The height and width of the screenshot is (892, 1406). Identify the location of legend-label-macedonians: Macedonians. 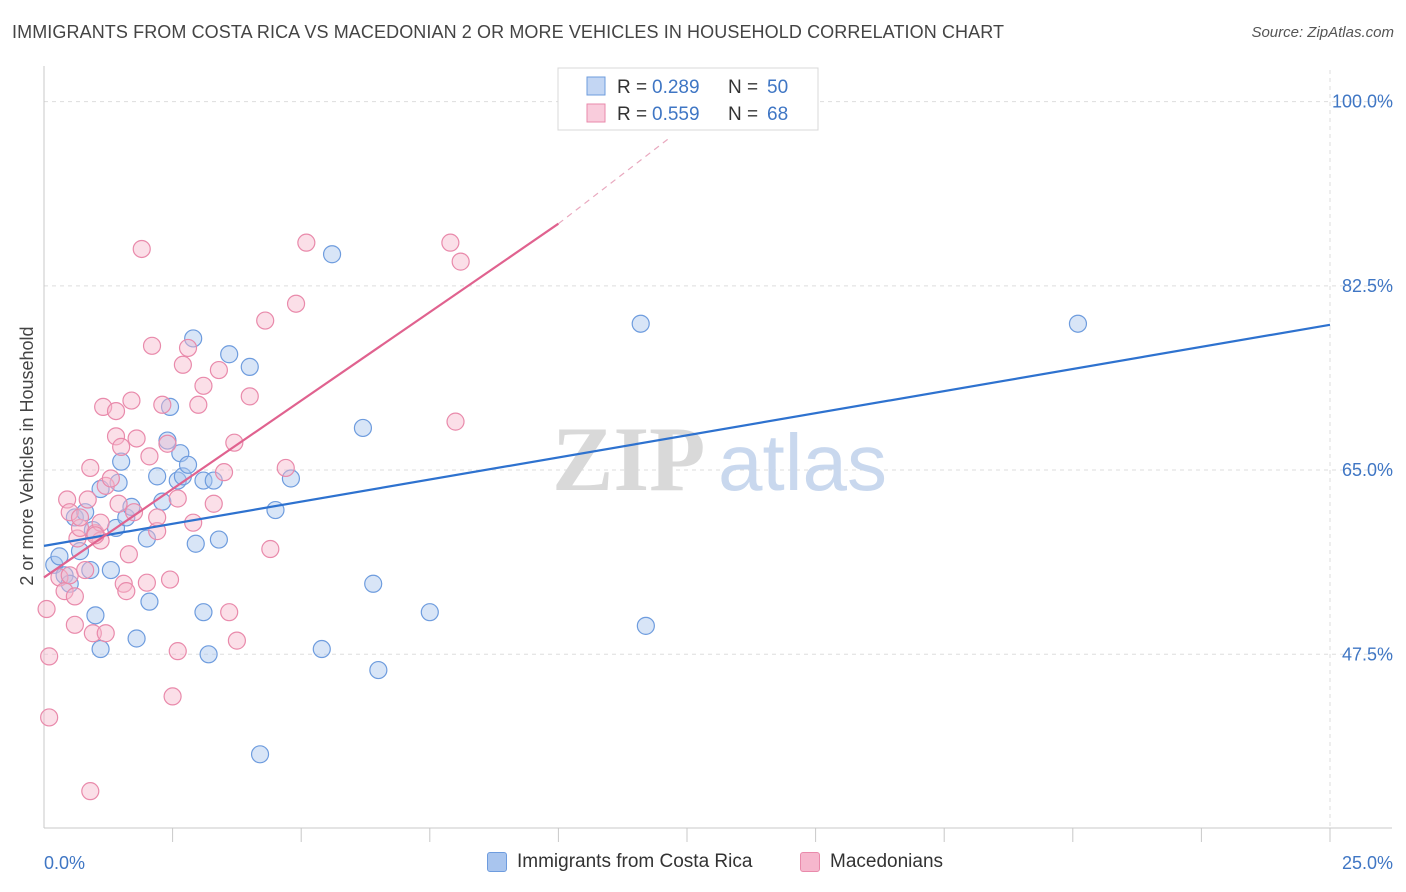
(887, 861).